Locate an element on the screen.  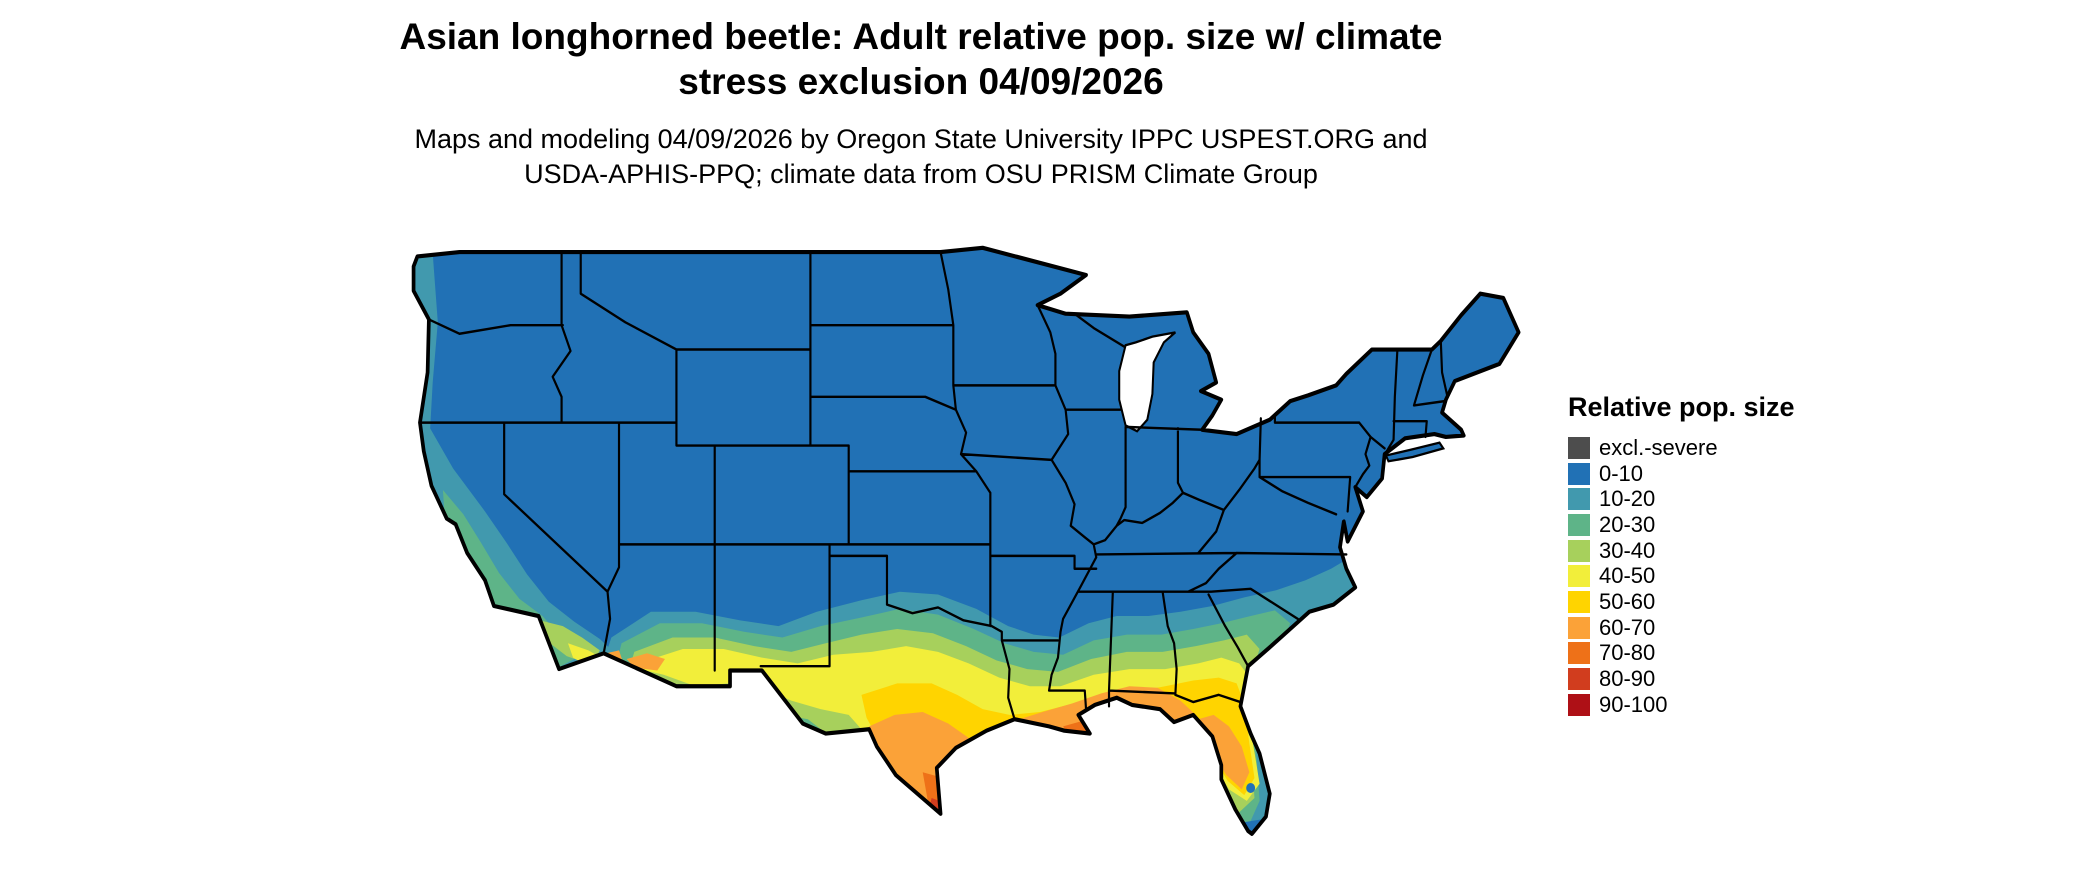
legend-label: 40-50 is located at coordinates (1627, 576).